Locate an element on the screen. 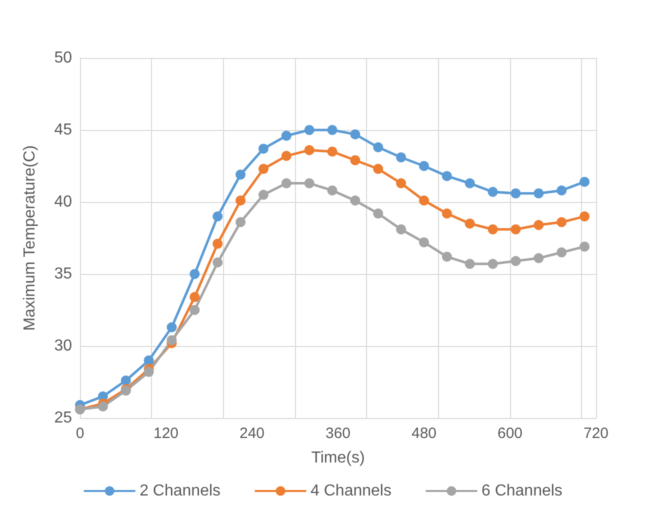 The image size is (648, 519). legend-label: 4 Channels is located at coordinates (351, 491).